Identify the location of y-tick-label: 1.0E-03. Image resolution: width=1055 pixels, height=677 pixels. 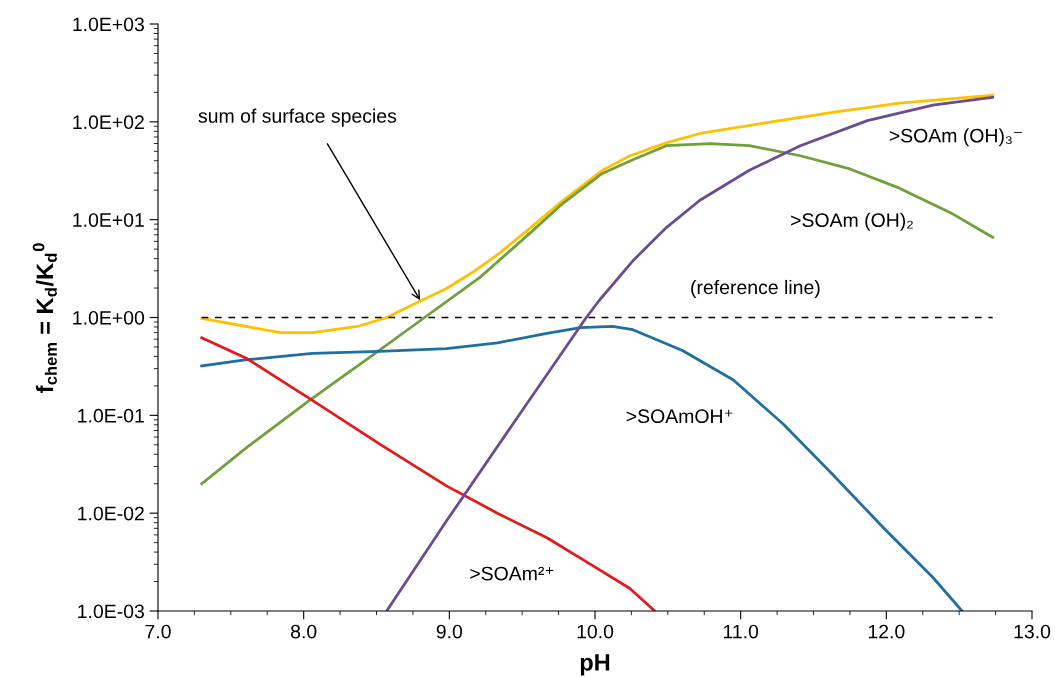
(111, 611).